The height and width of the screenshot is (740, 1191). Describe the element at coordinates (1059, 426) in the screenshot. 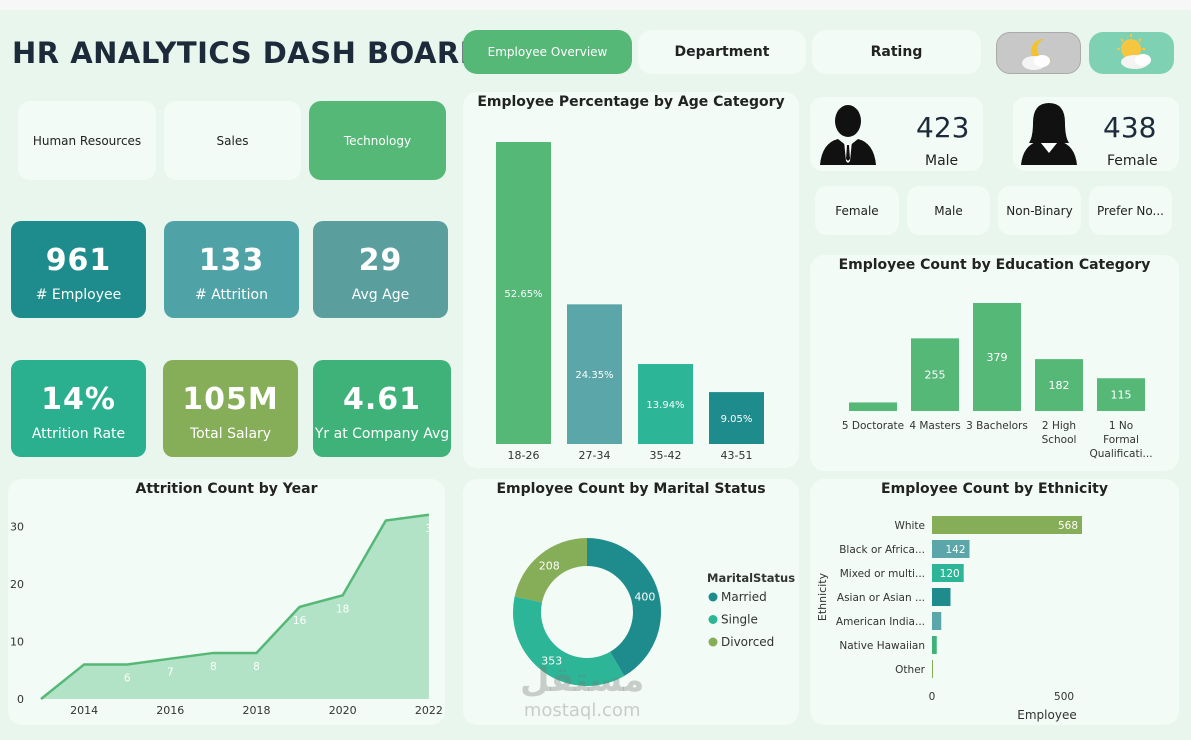

I see `education-category-label: 2 High` at that location.